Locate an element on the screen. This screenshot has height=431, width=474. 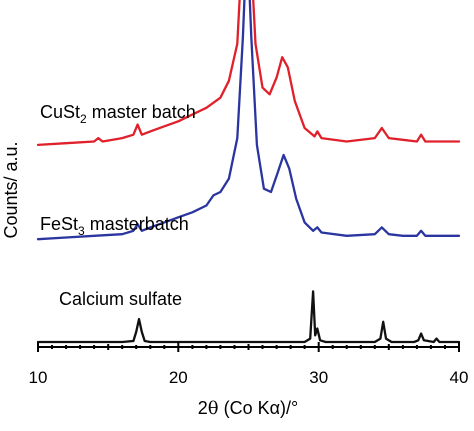
series-label-2: Calcium sulfate is located at coordinates (120, 299).